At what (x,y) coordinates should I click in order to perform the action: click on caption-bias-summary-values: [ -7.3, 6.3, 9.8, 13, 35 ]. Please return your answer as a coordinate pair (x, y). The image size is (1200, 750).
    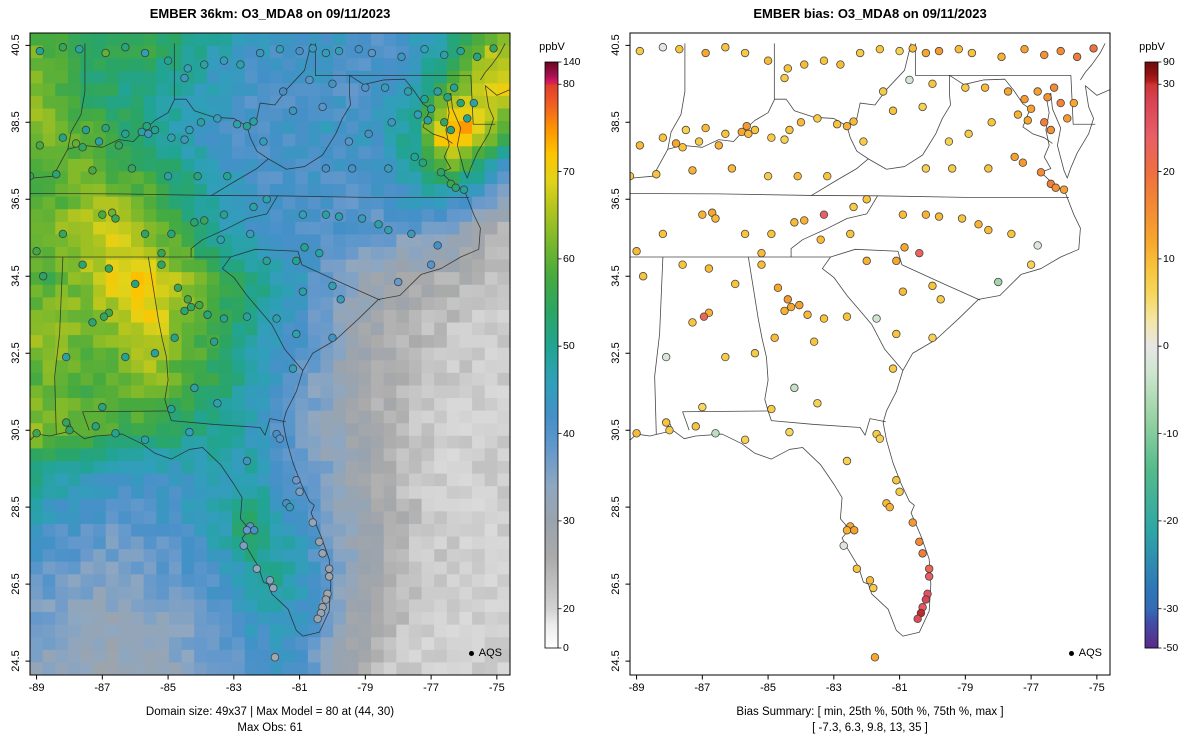
    Looking at the image, I should click on (870, 728).